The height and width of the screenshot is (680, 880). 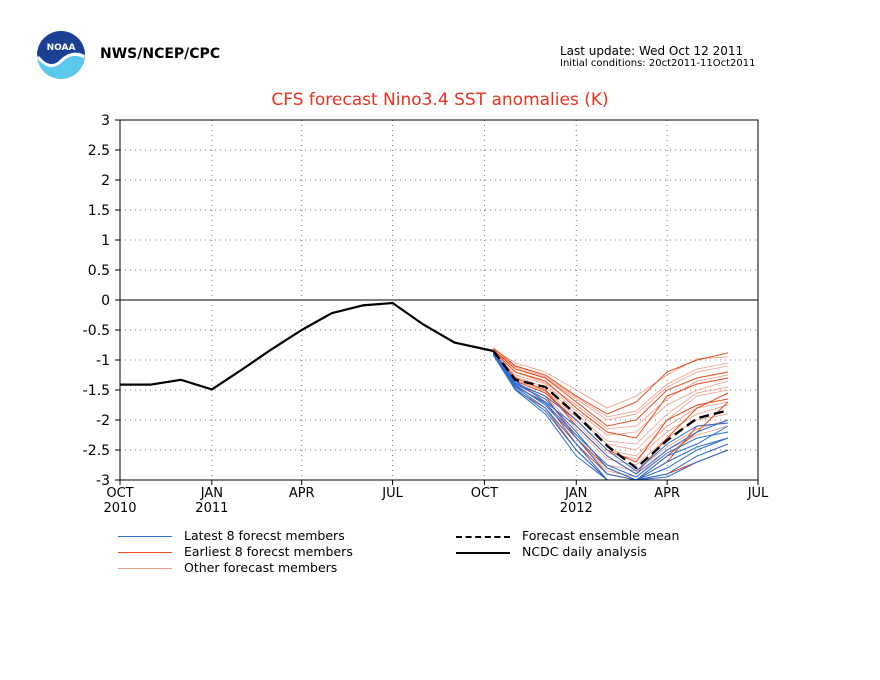 What do you see at coordinates (576, 508) in the screenshot?
I see `x-tick-year-label: 2012` at bounding box center [576, 508].